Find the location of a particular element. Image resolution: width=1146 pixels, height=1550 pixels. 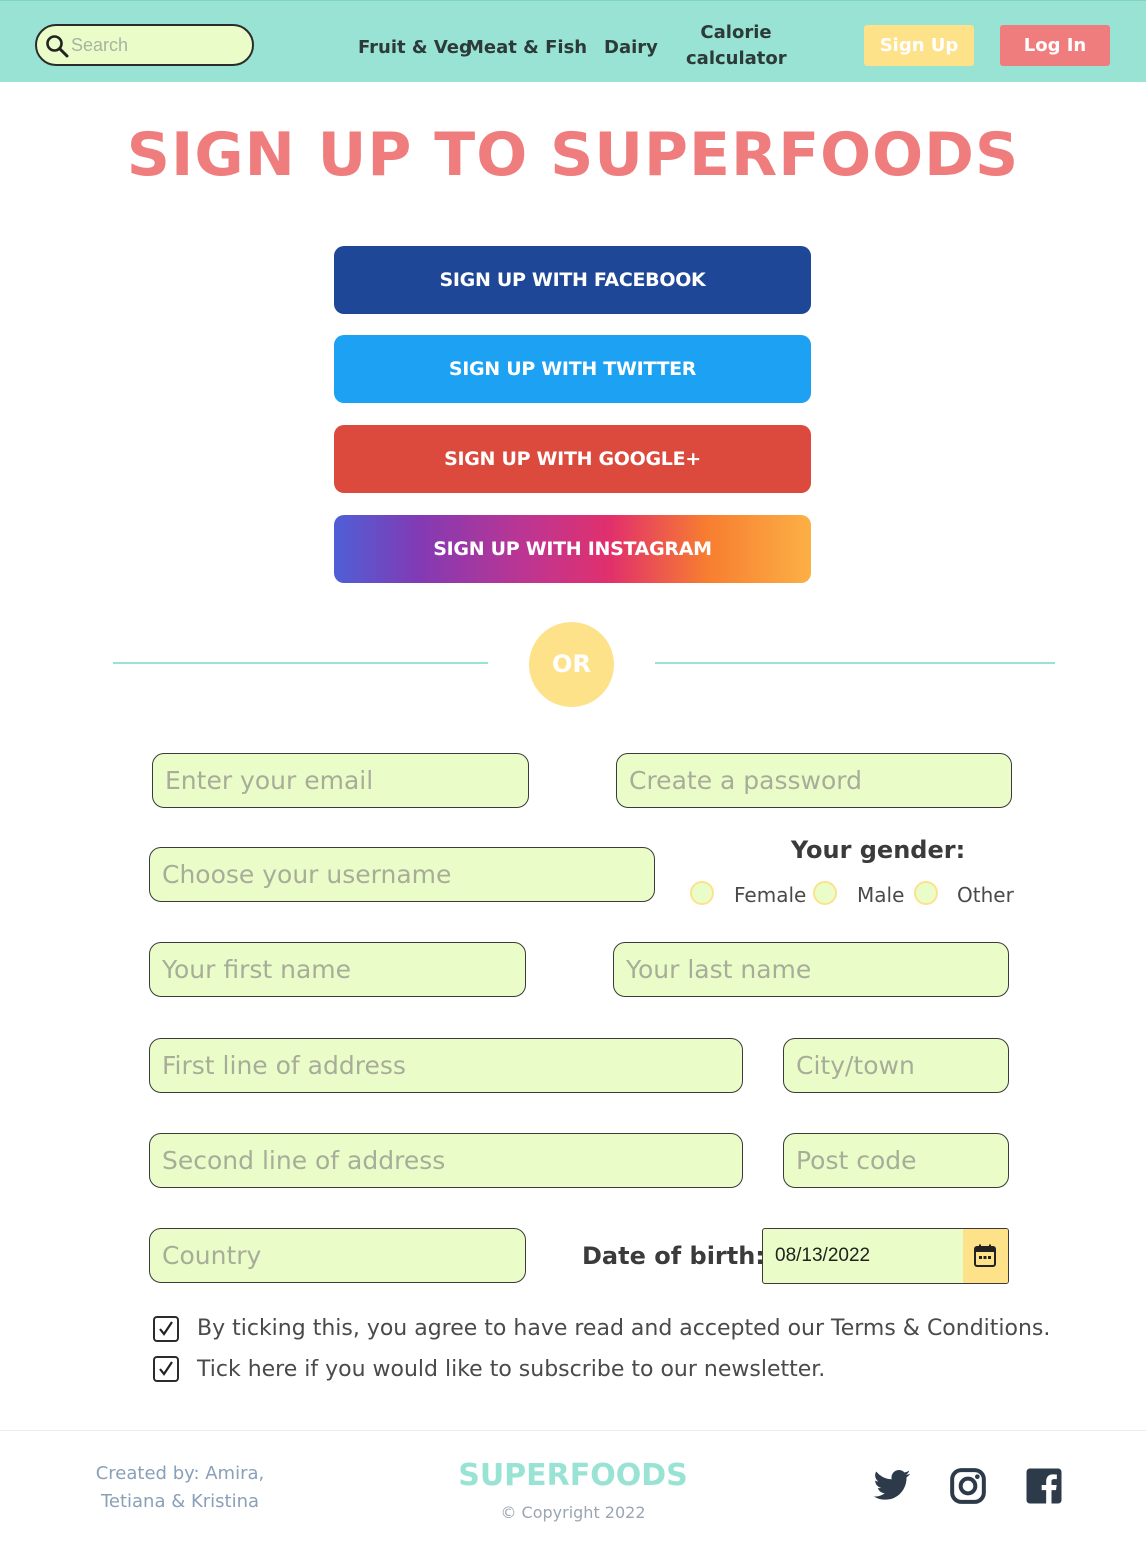

gender-title: Your gender: is located at coordinates (878, 850).